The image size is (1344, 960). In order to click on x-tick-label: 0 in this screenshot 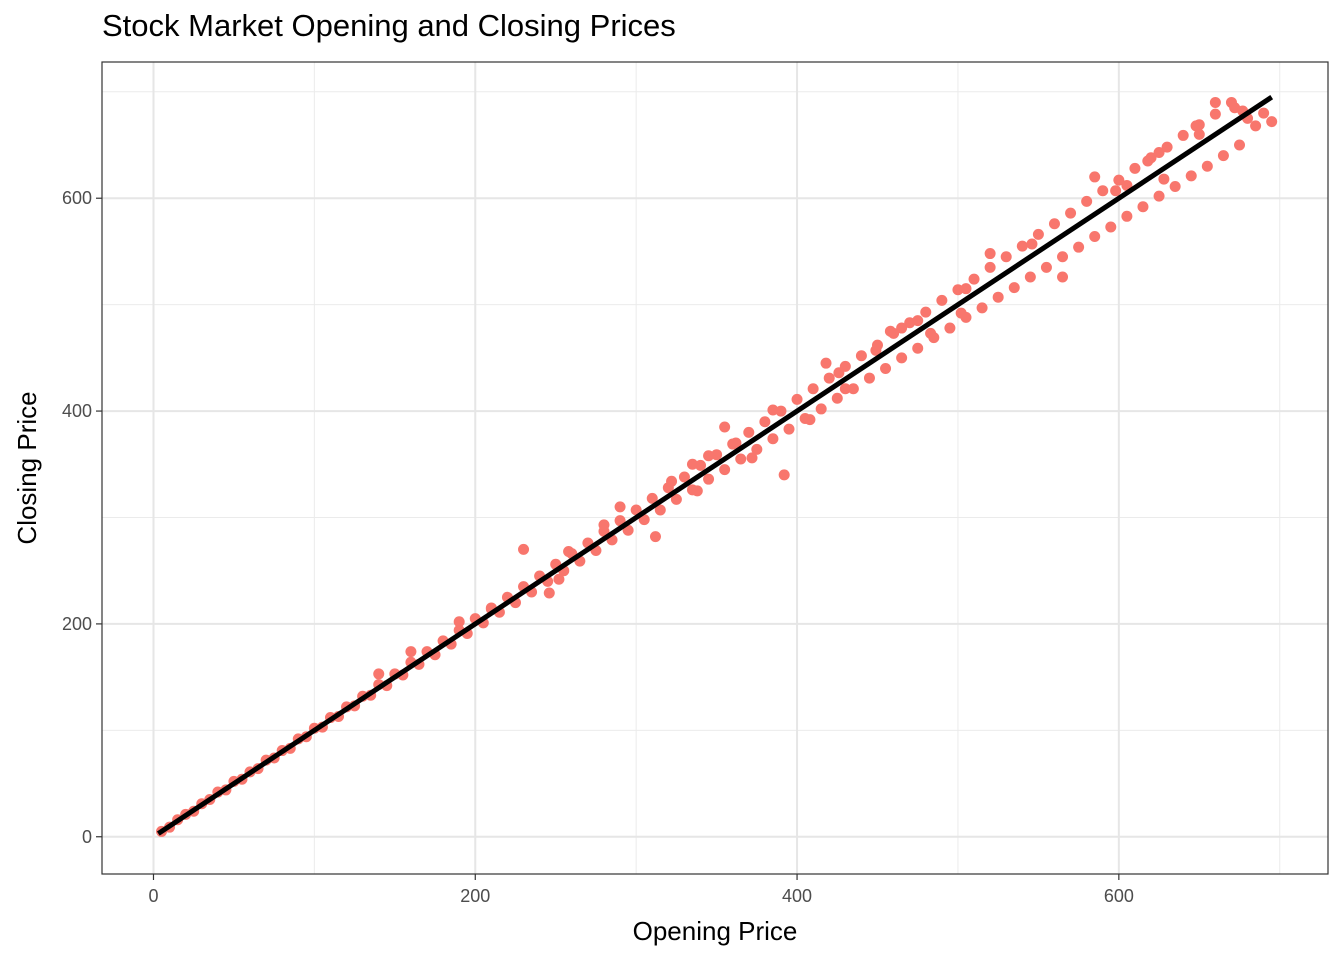, I will do `click(153, 896)`.